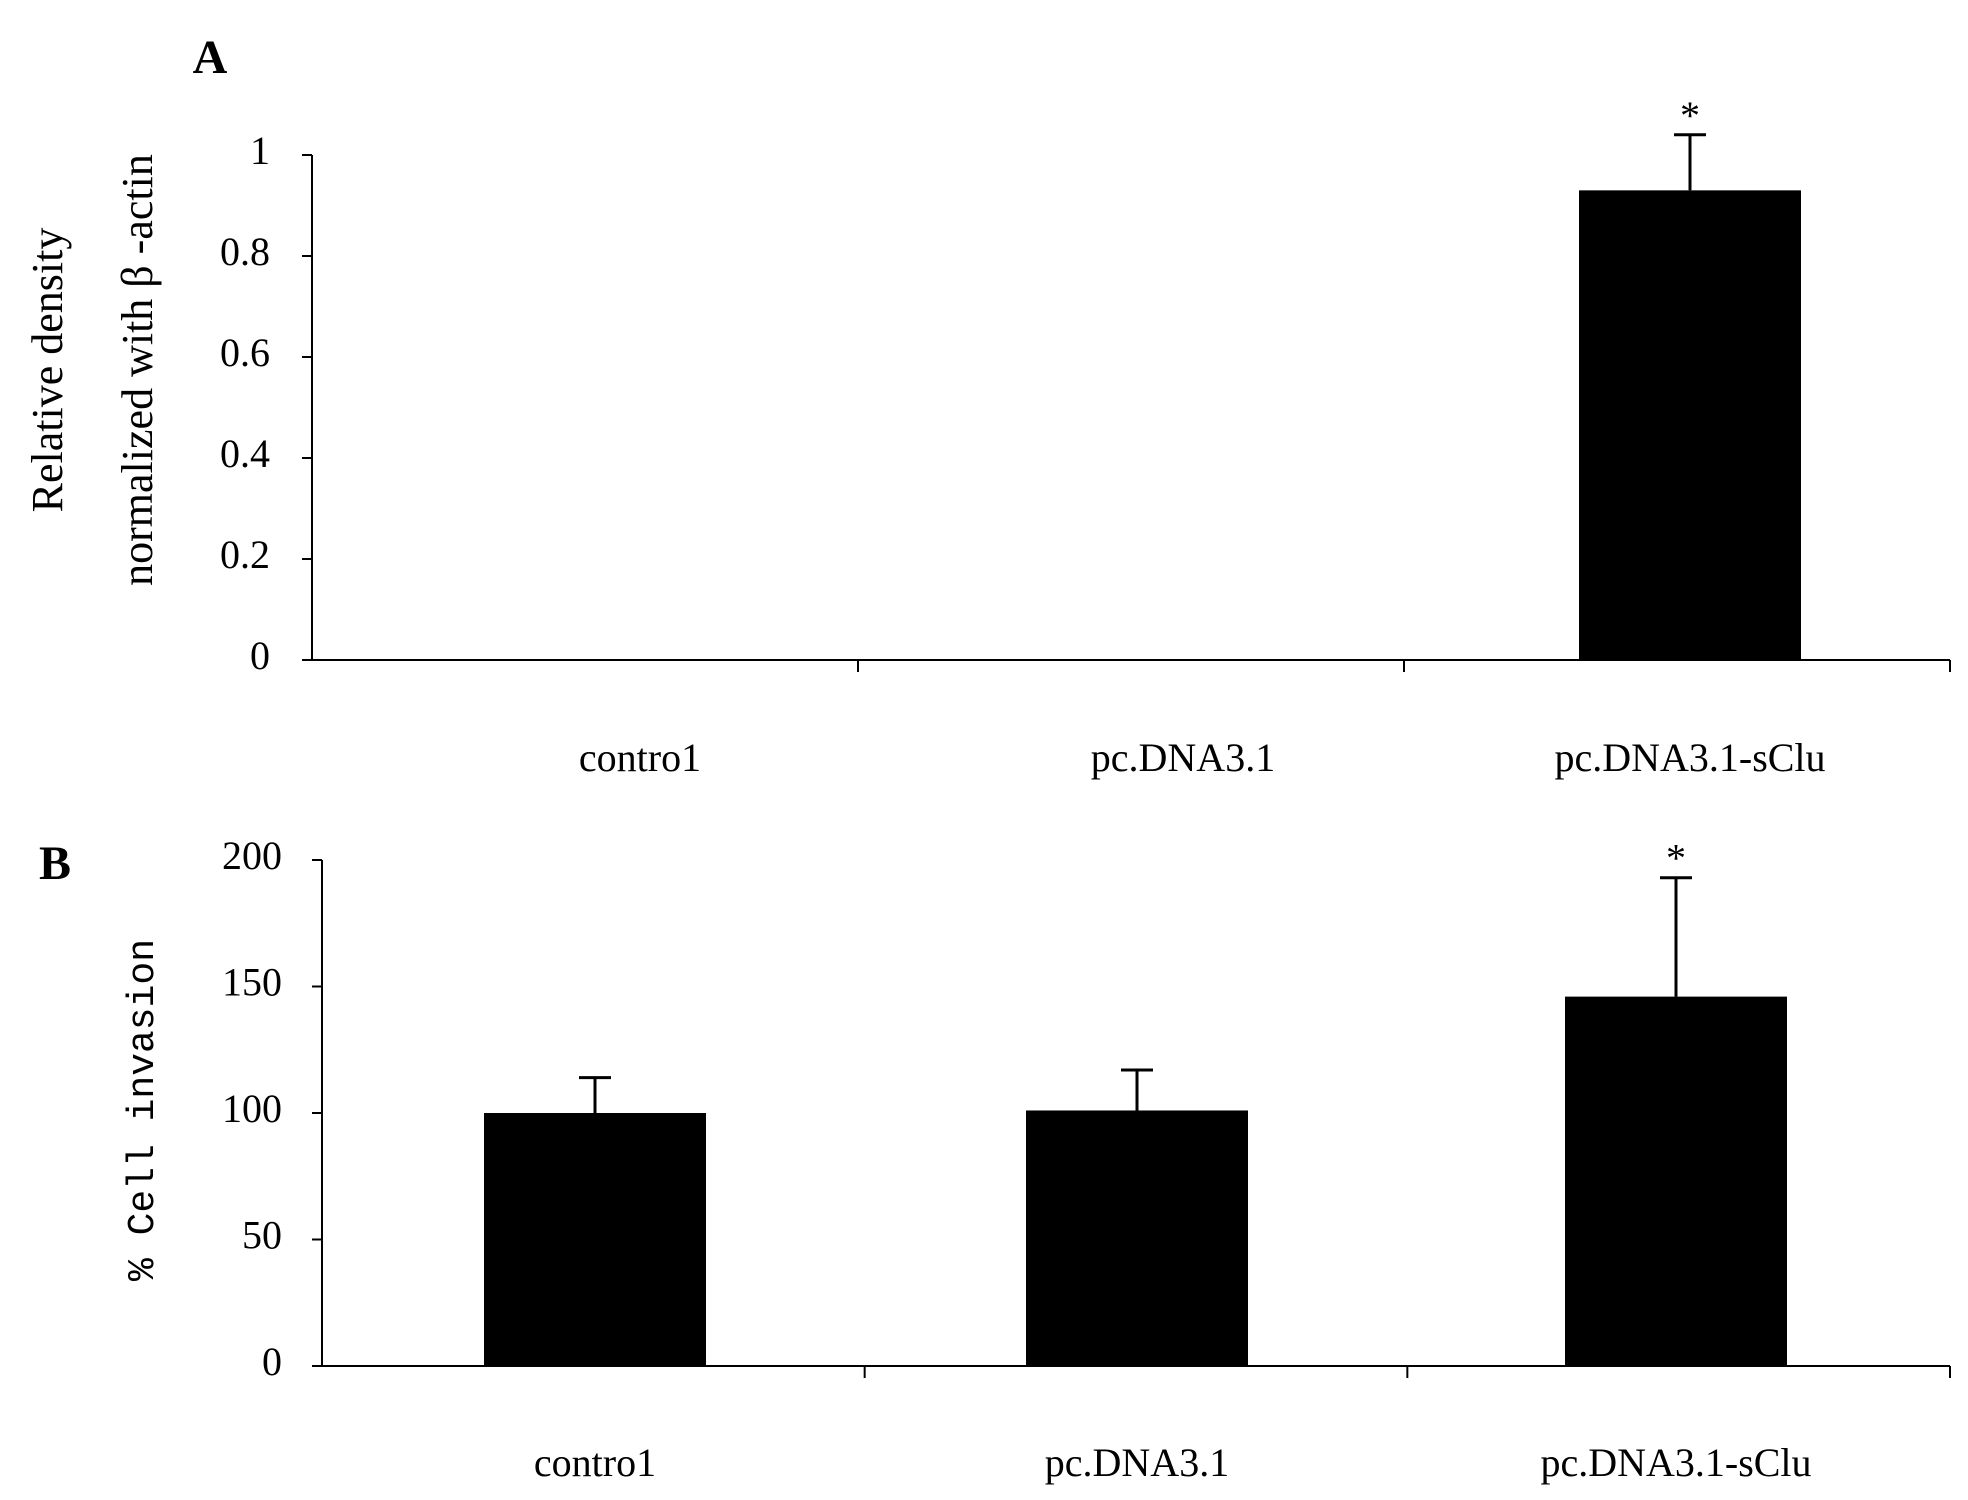 The height and width of the screenshot is (1500, 1968). What do you see at coordinates (252, 982) in the screenshot?
I see `y-tick-label: 150` at bounding box center [252, 982].